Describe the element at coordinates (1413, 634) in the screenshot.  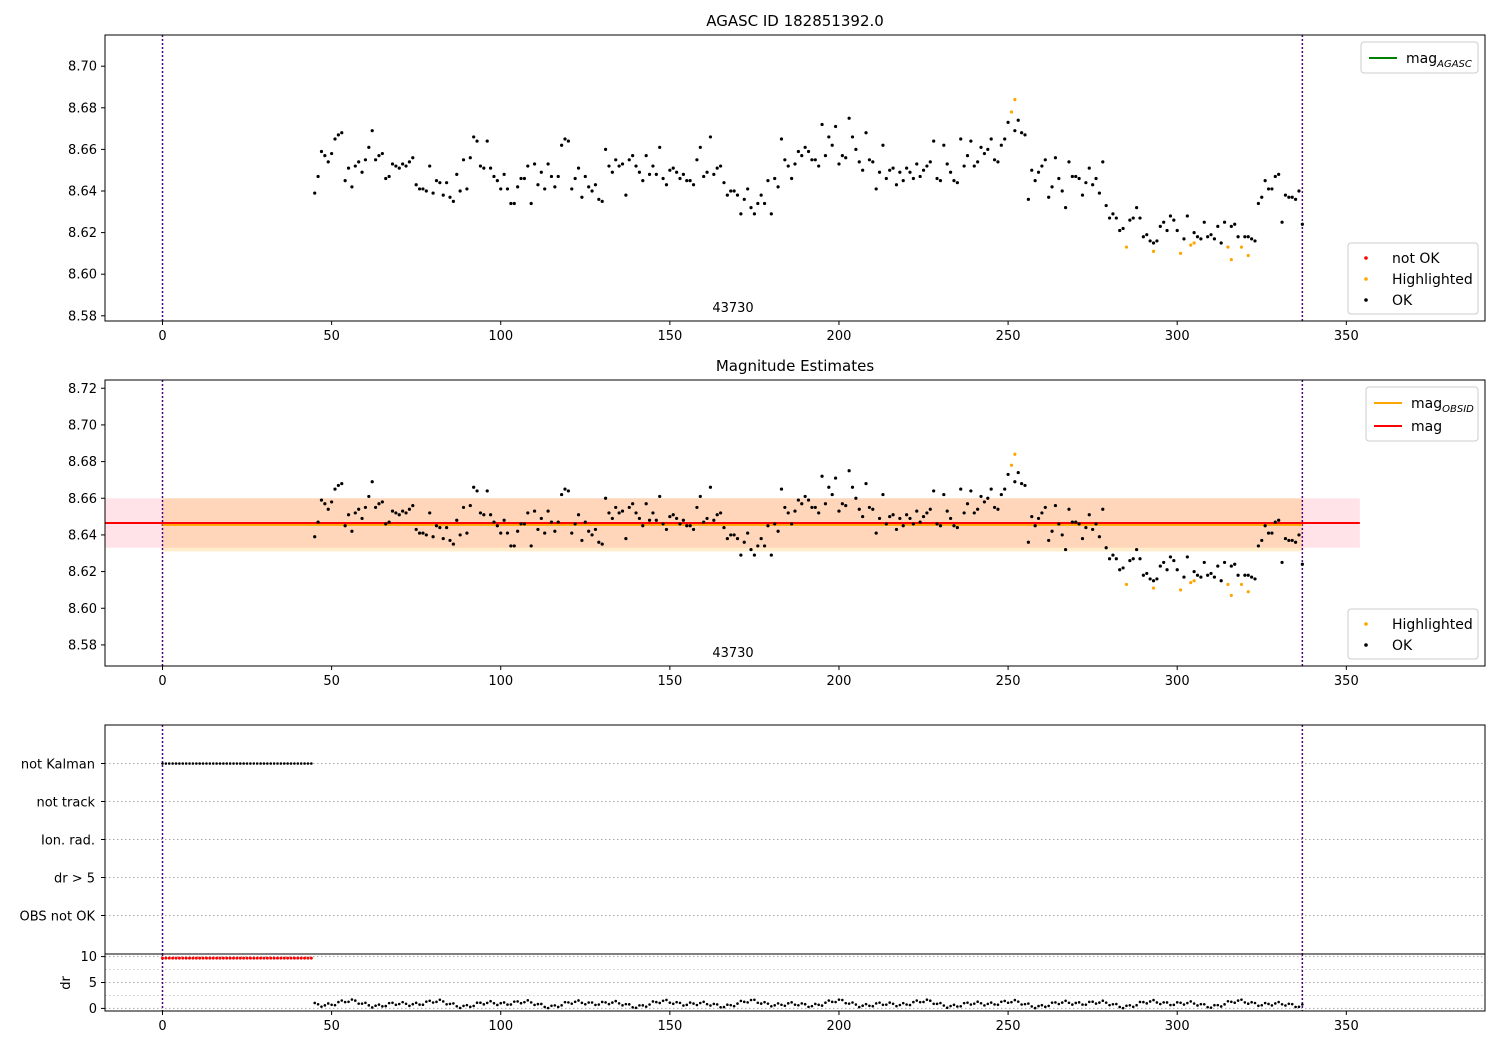
I see `magnitude-point-legend: Highlighted OK` at that location.